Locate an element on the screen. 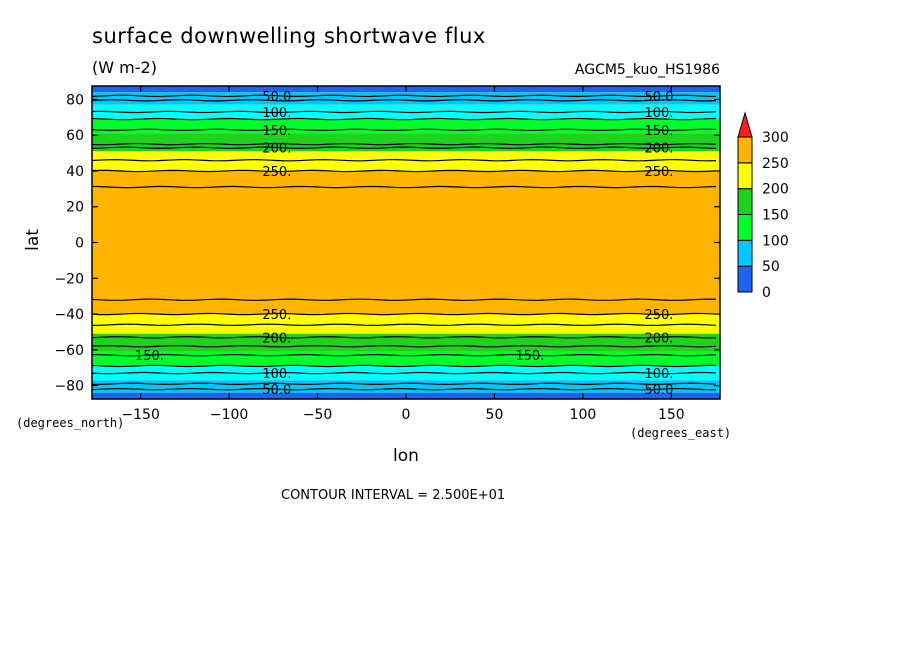  chart-source: AGCM5_kuo_HS1986 is located at coordinates (647, 70).